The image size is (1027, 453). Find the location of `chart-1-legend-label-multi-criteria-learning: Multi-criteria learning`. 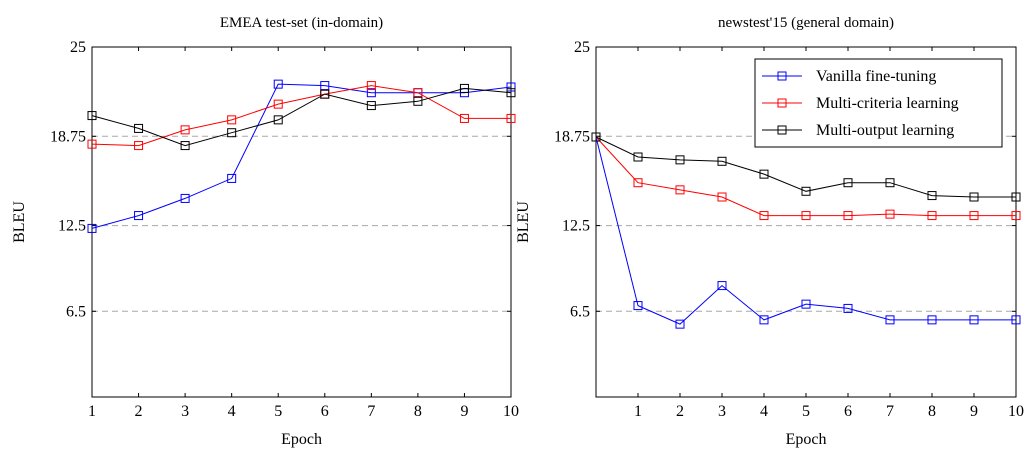

chart-1-legend-label-multi-criteria-learning: Multi-criteria learning is located at coordinates (887, 103).